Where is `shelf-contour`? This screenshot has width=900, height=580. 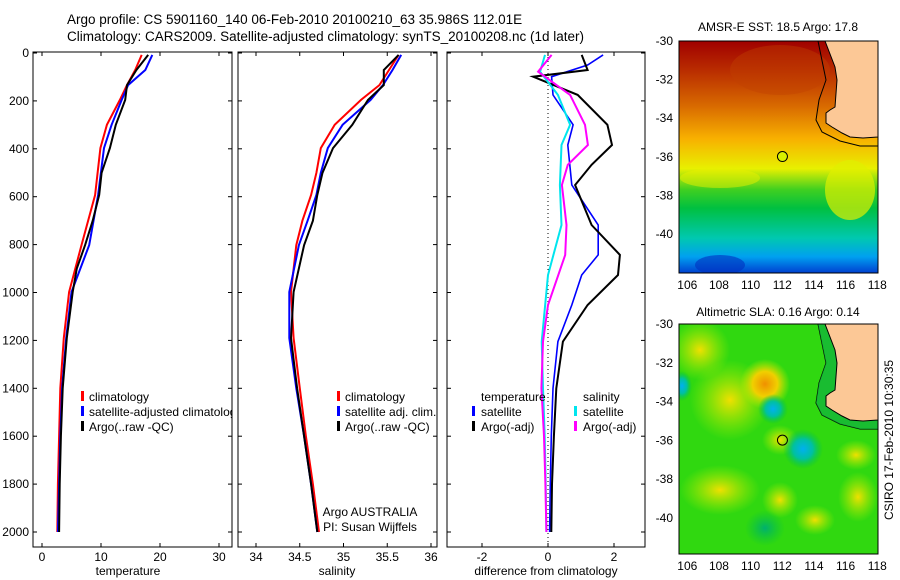 shelf-contour is located at coordinates (846, 94).